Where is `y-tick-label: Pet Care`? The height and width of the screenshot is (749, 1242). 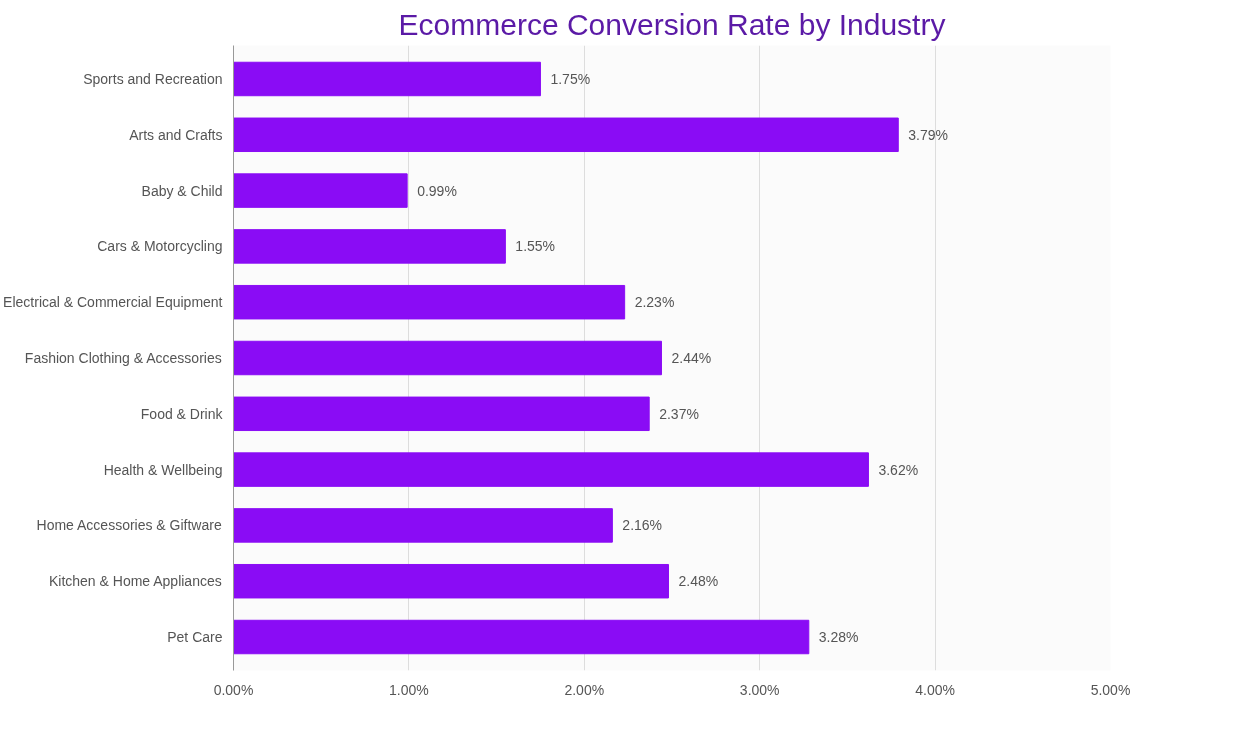
y-tick-label: Pet Care is located at coordinates (195, 637).